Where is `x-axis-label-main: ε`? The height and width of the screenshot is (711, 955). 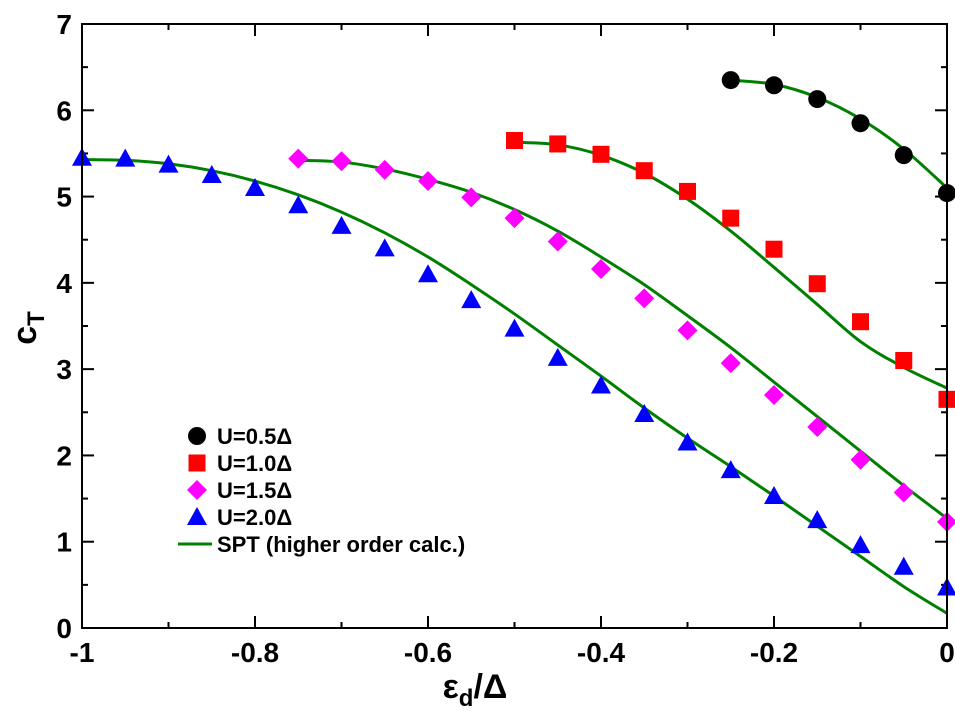
x-axis-label-main: ε is located at coordinates (451, 687).